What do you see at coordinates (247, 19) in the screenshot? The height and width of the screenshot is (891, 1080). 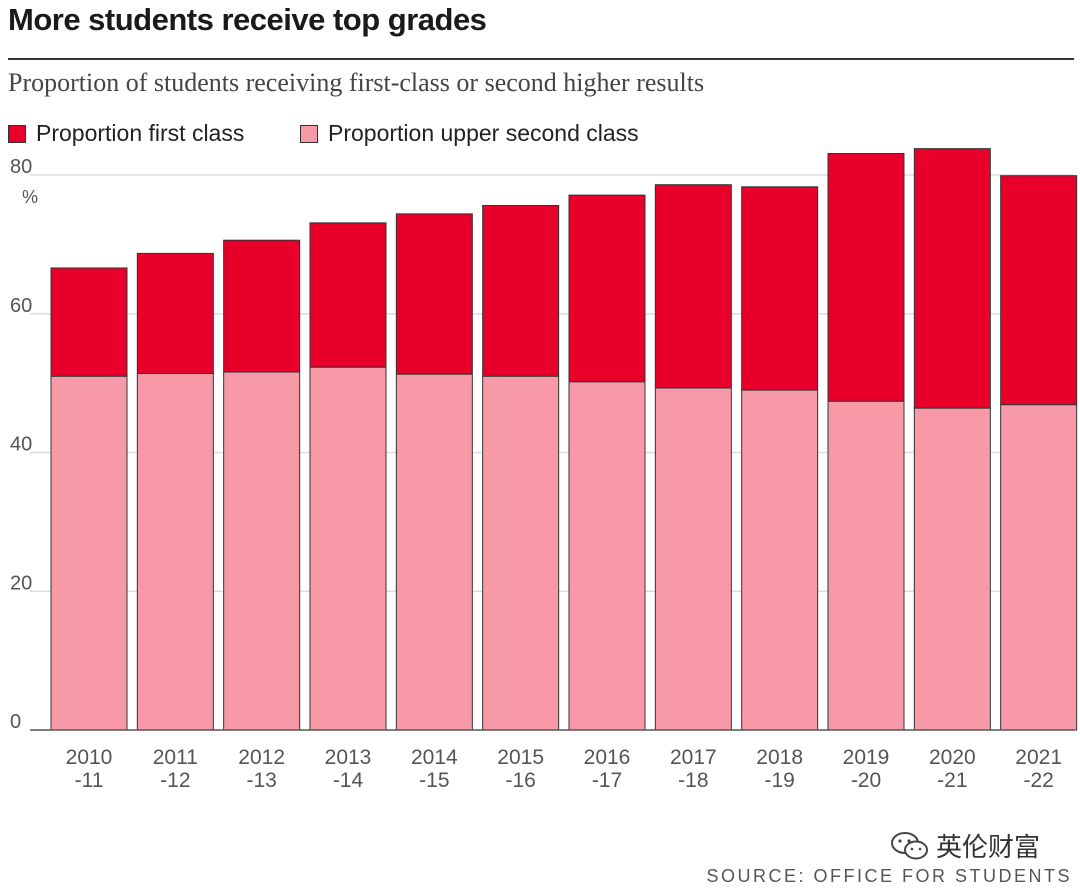 I see `chart-title: More students receive top grades` at bounding box center [247, 19].